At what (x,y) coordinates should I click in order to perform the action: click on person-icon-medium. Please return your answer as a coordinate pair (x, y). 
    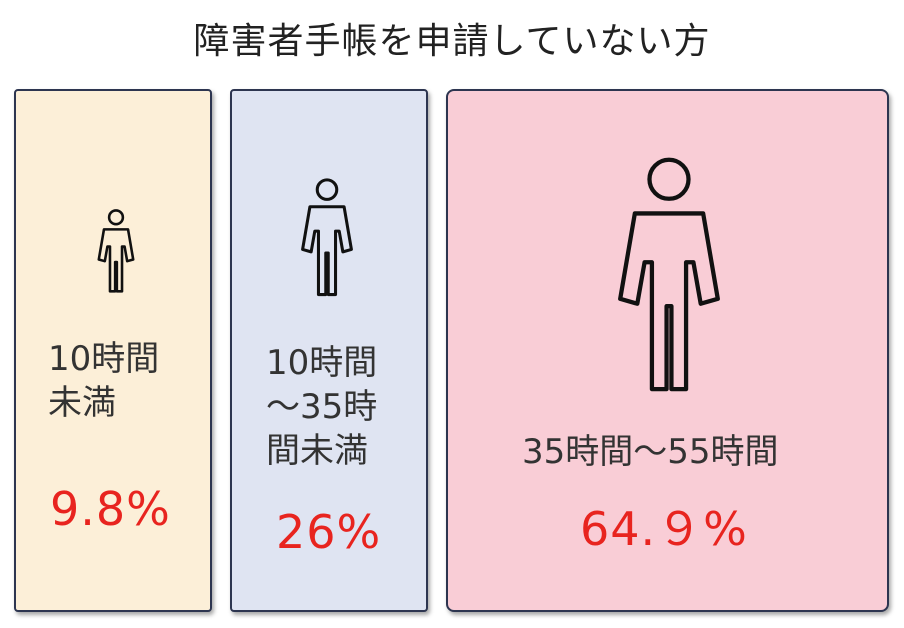
    Looking at the image, I should click on (327, 237).